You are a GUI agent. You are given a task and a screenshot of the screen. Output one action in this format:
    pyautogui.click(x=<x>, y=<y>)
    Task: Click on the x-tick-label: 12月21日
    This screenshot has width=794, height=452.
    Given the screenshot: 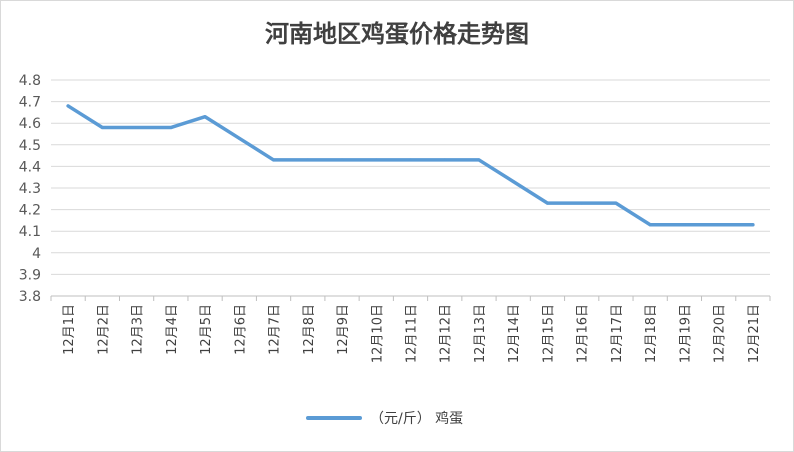 What is the action you would take?
    pyautogui.click(x=754, y=333)
    